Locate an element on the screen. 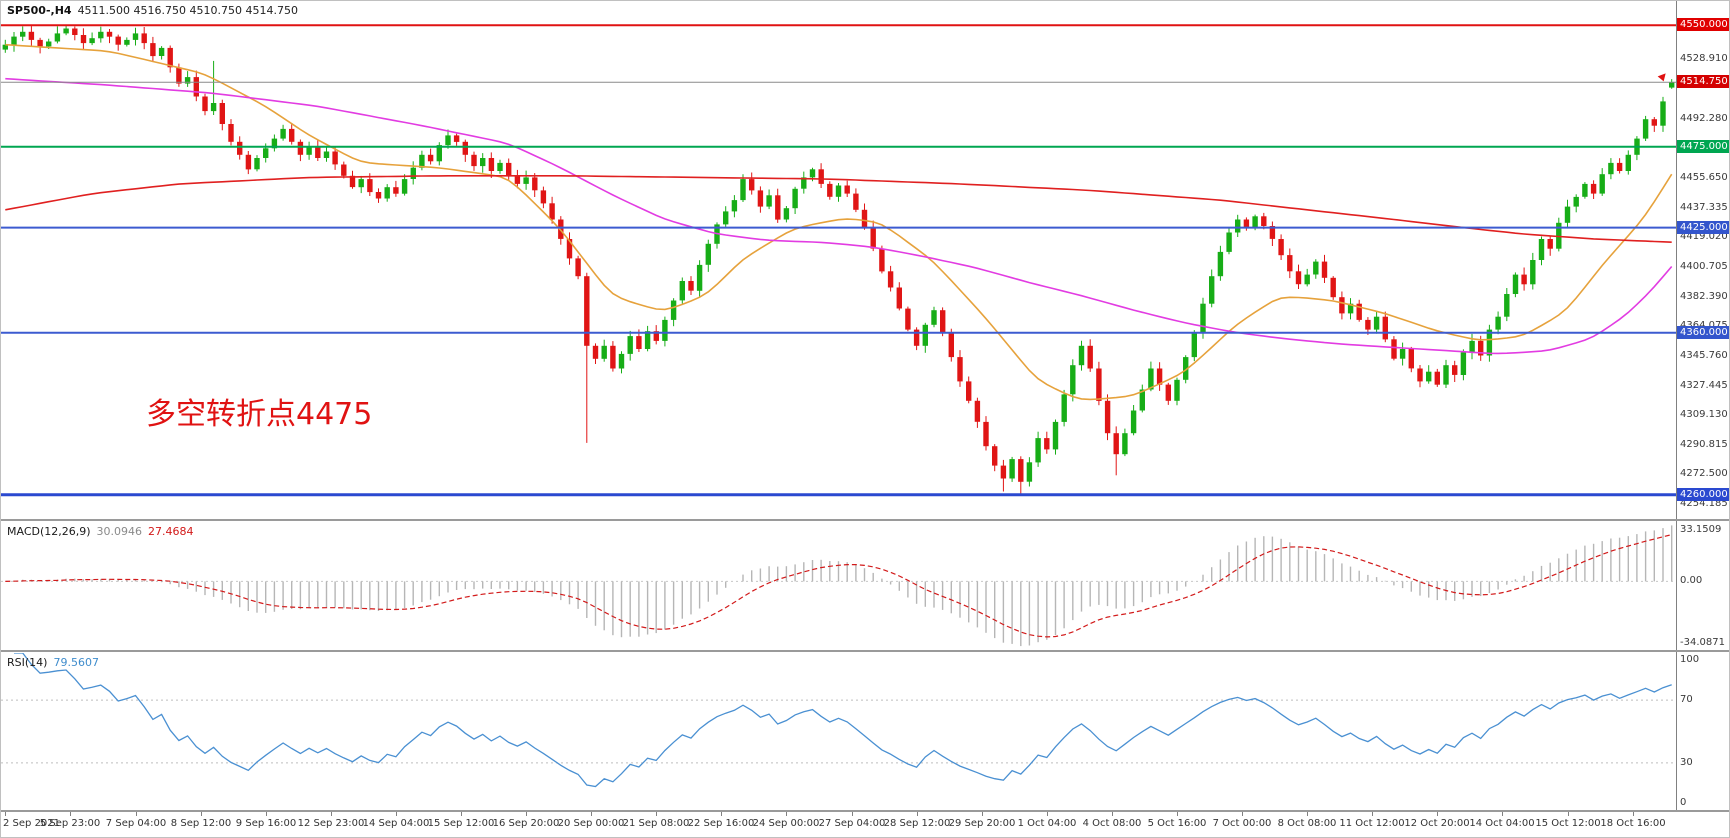 This screenshot has height=838, width=1730. time-label: 28 Sep 12:00 is located at coordinates (917, 823).